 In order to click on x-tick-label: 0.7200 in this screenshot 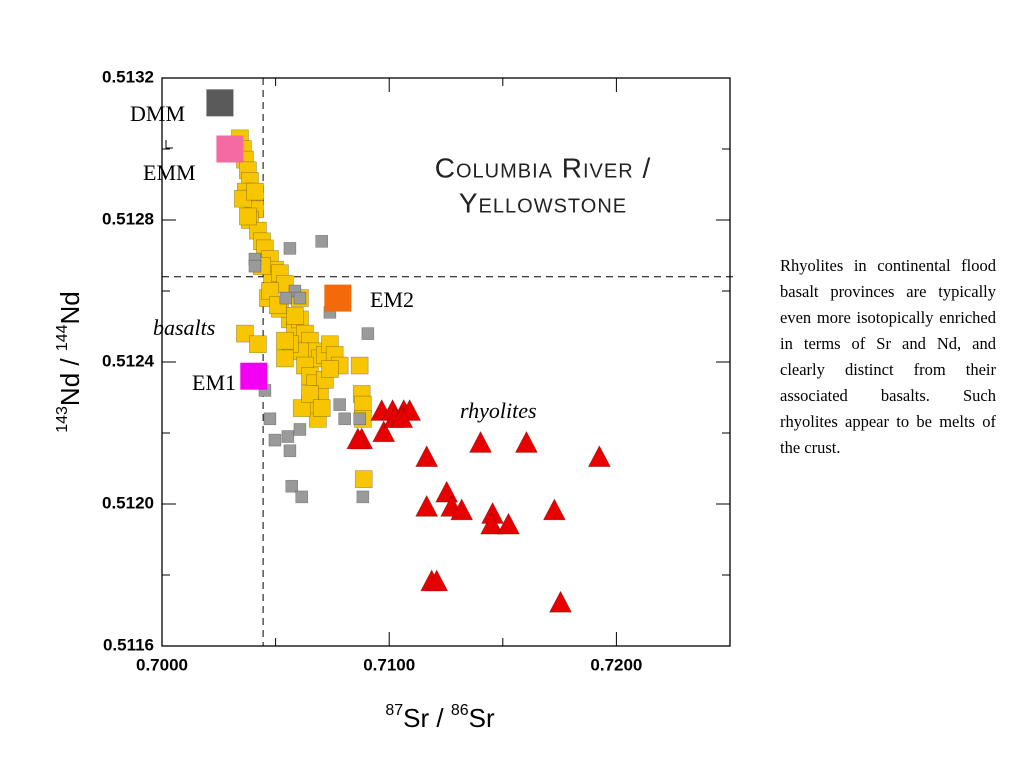, I will do `click(616, 664)`.